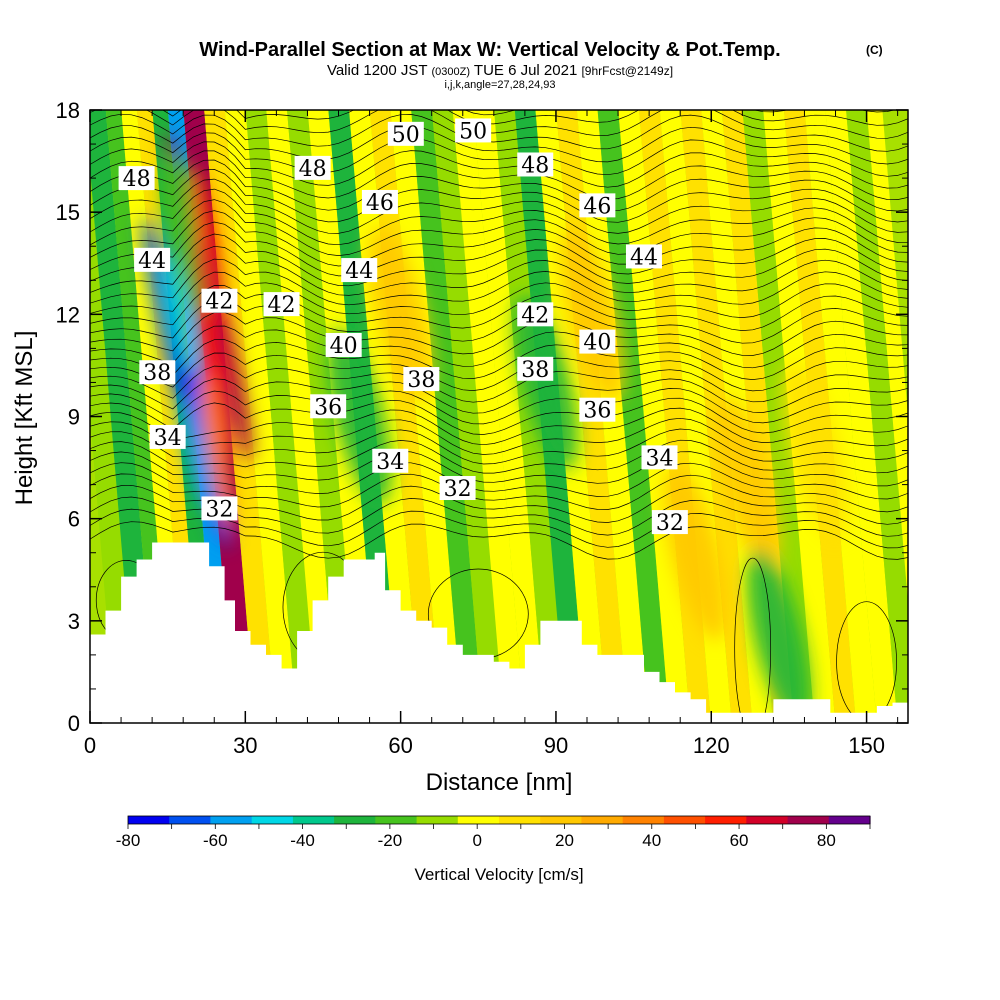 The image size is (1000, 1000). What do you see at coordinates (874, 50) in the screenshot?
I see `title-mark: (C)` at bounding box center [874, 50].